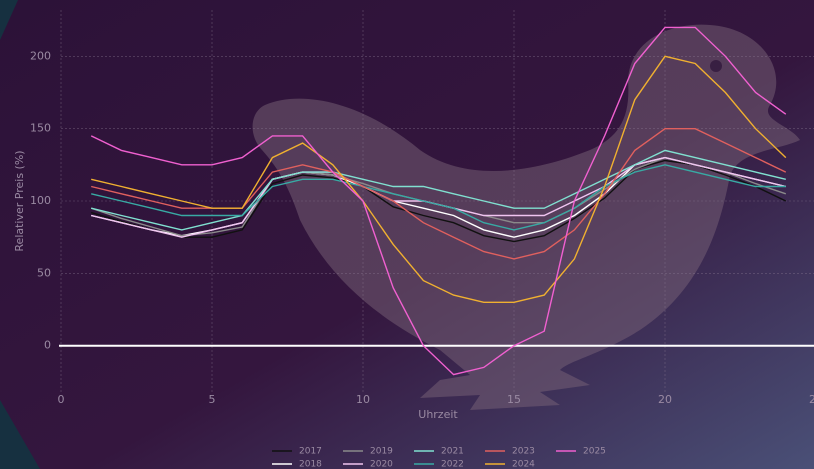 This screenshot has height=469, width=814. I want to click on x-tick-label: 20, so click(665, 399).